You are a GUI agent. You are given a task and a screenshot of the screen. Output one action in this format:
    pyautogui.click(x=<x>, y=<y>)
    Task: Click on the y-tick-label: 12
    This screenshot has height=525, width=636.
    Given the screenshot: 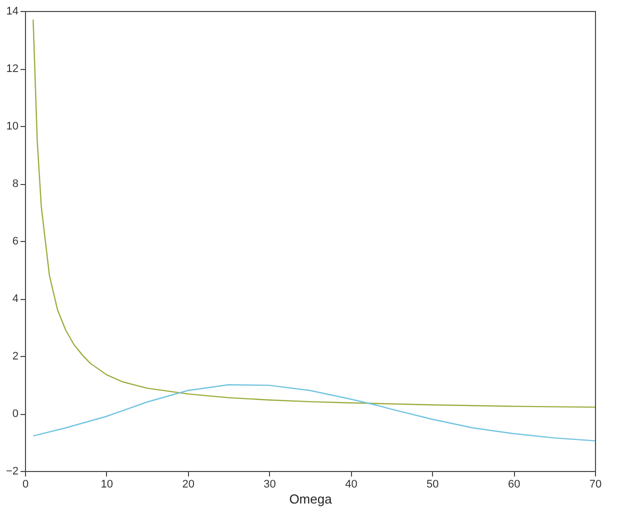 What is the action you would take?
    pyautogui.click(x=12, y=69)
    